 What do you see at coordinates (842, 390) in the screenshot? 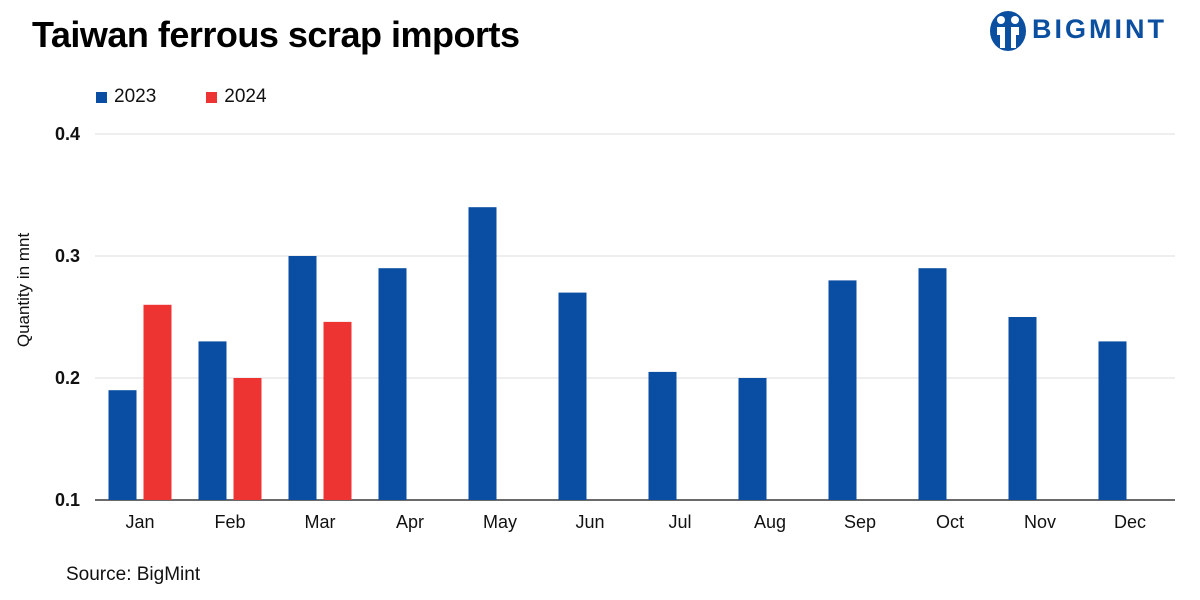
I see `bar-2023-sep` at bounding box center [842, 390].